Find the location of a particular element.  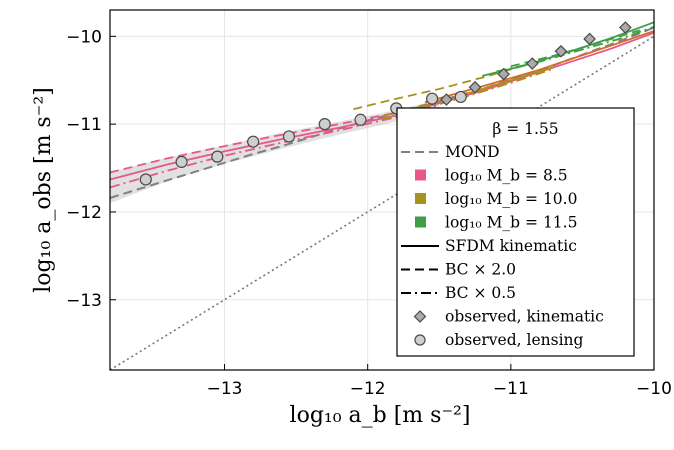

legend-label: log₁₀ M_b = 11.5 is located at coordinates (511, 223).